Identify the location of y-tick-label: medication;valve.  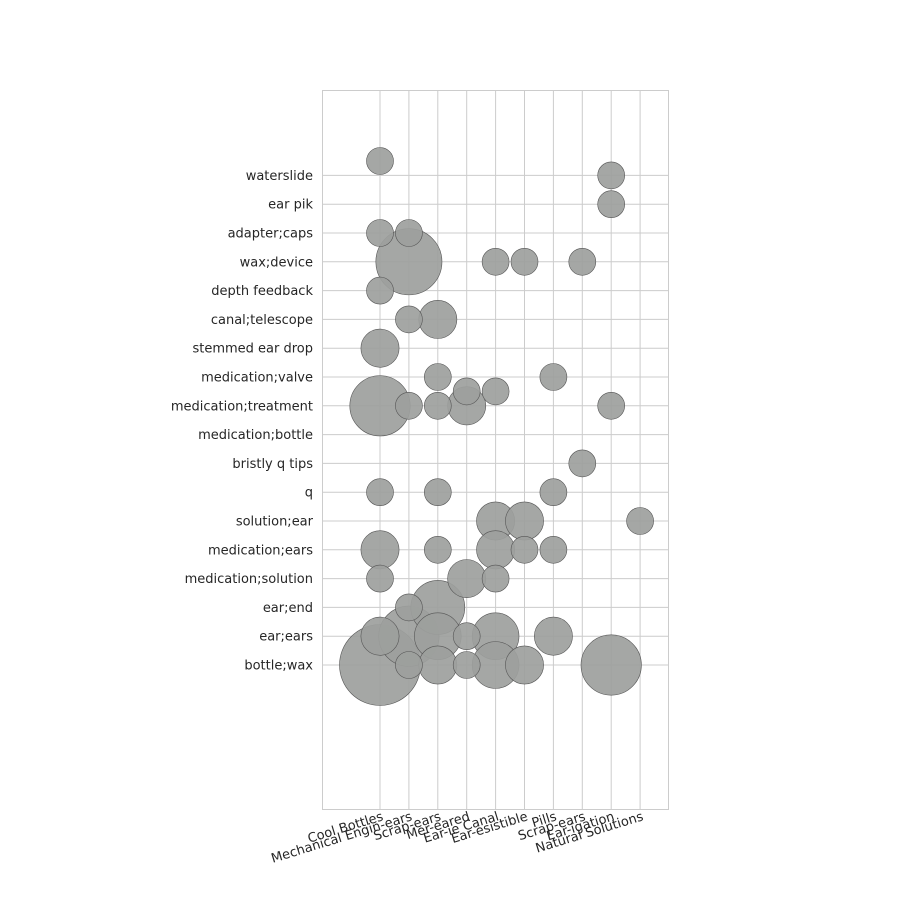
(257, 378).